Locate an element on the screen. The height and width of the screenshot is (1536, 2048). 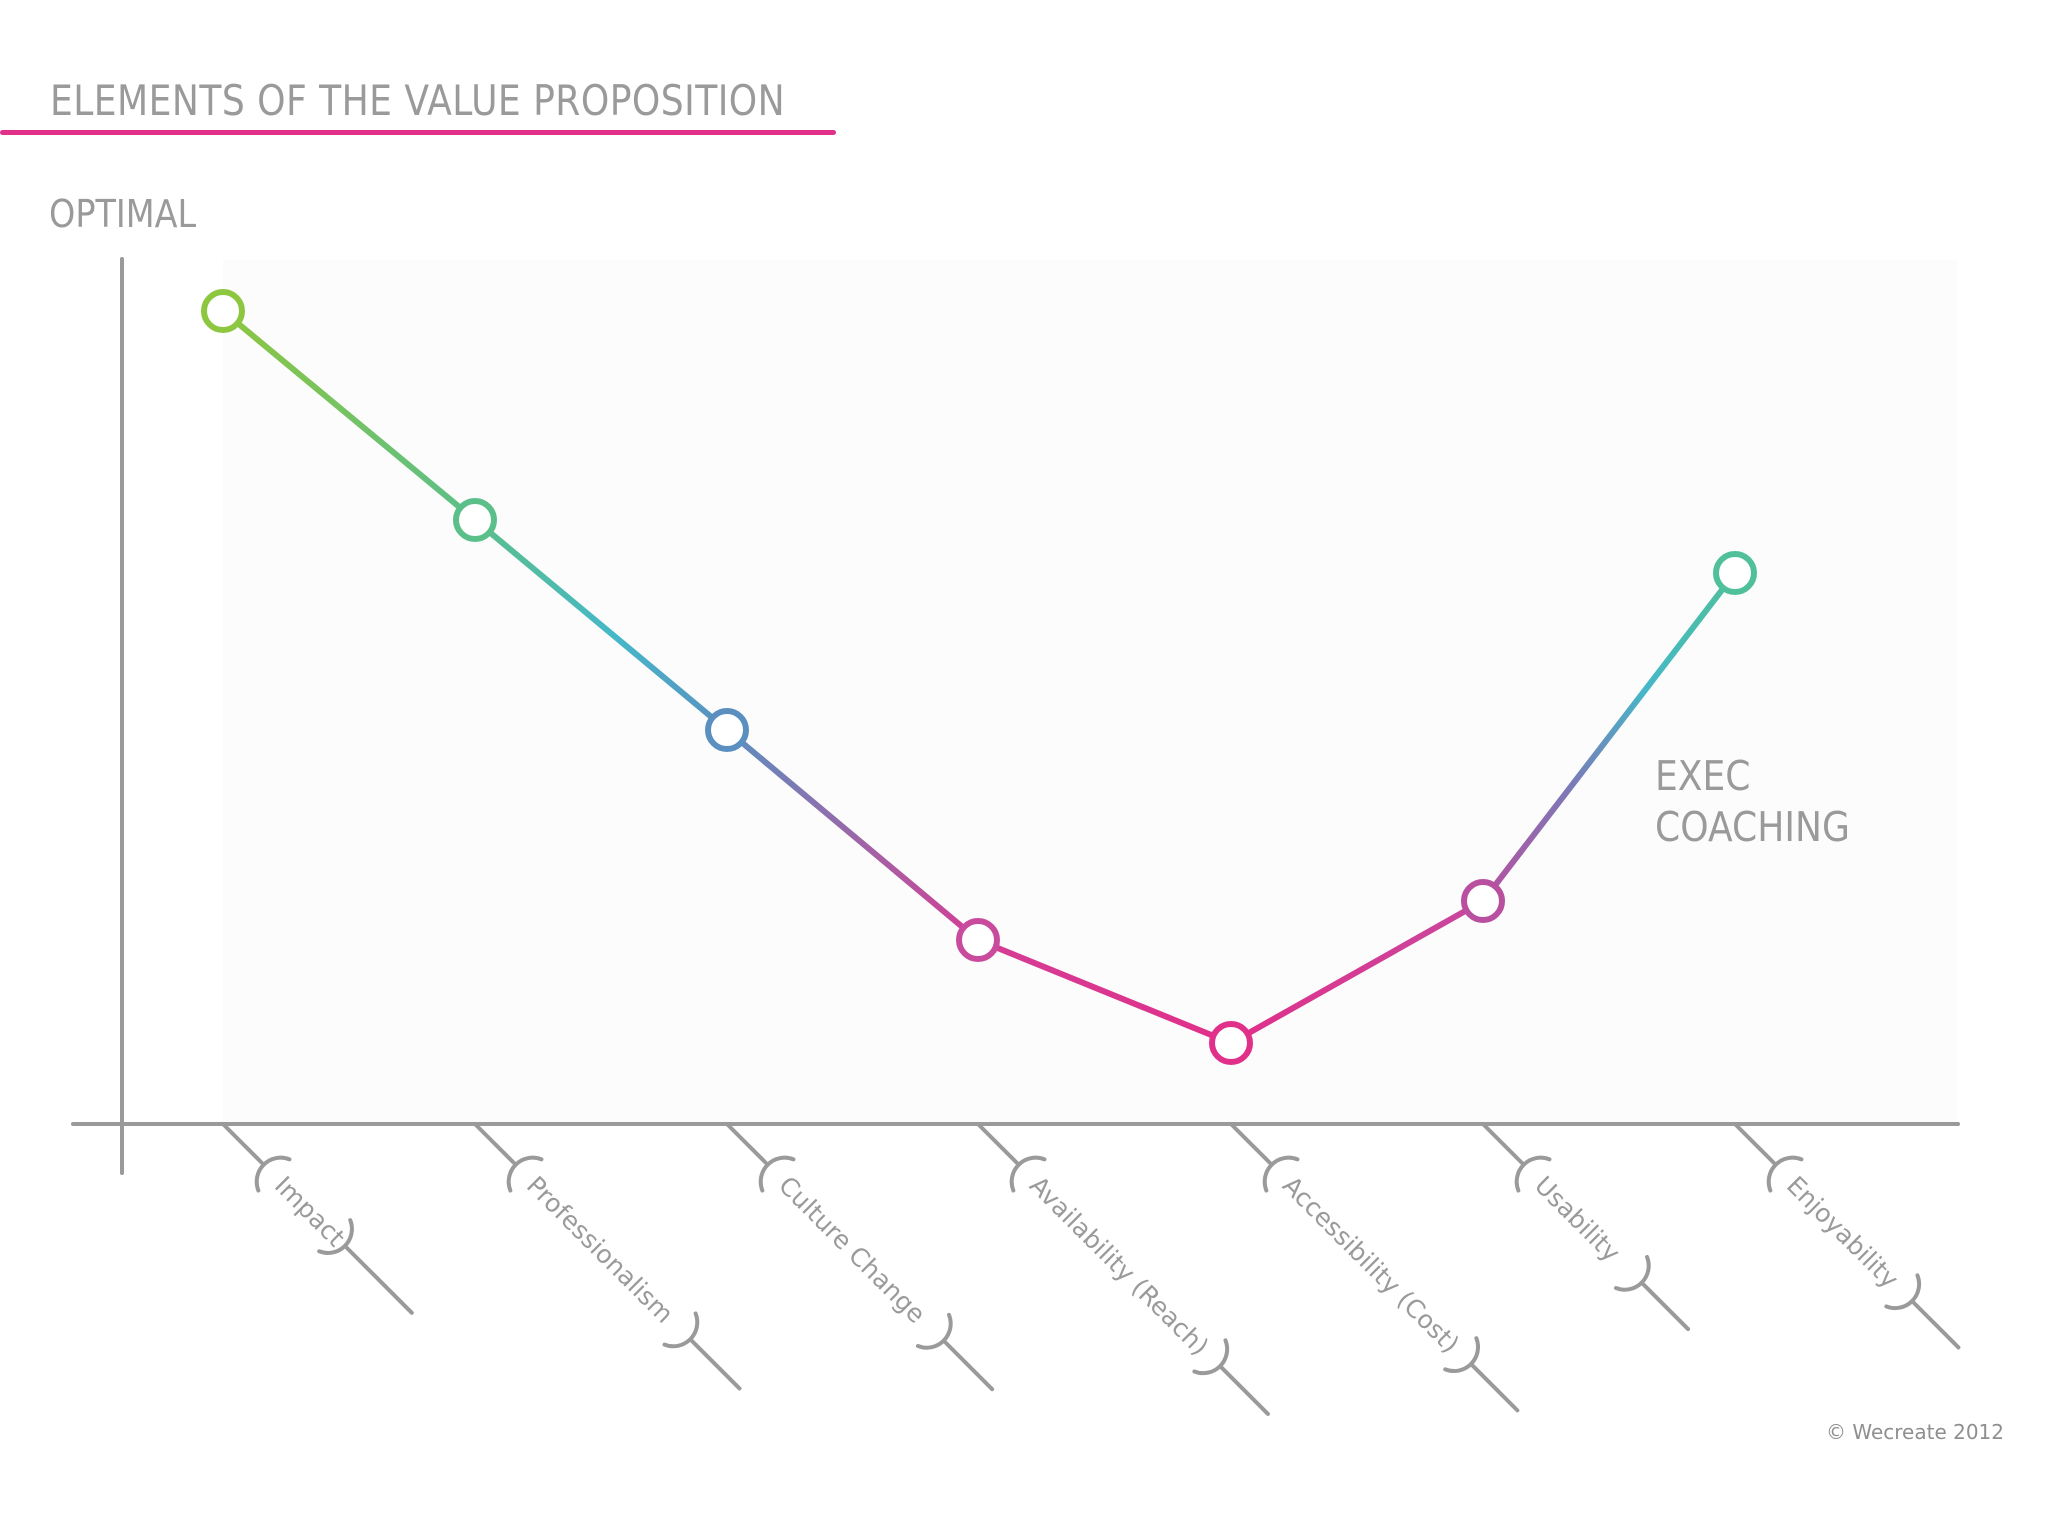
data-point-professionalism is located at coordinates (475, 520).